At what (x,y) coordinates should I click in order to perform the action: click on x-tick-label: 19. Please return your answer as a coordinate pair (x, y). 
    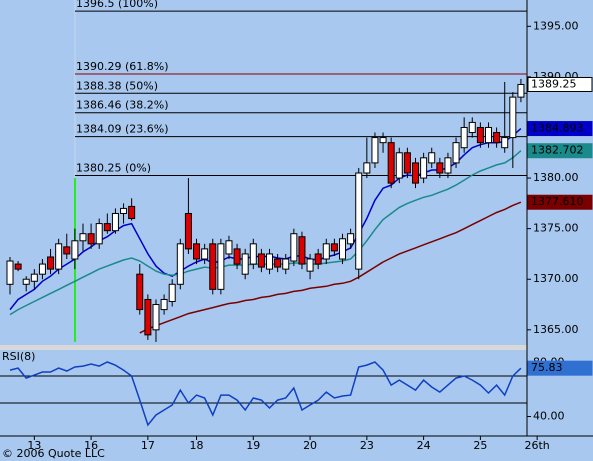
    Looking at the image, I should click on (253, 445).